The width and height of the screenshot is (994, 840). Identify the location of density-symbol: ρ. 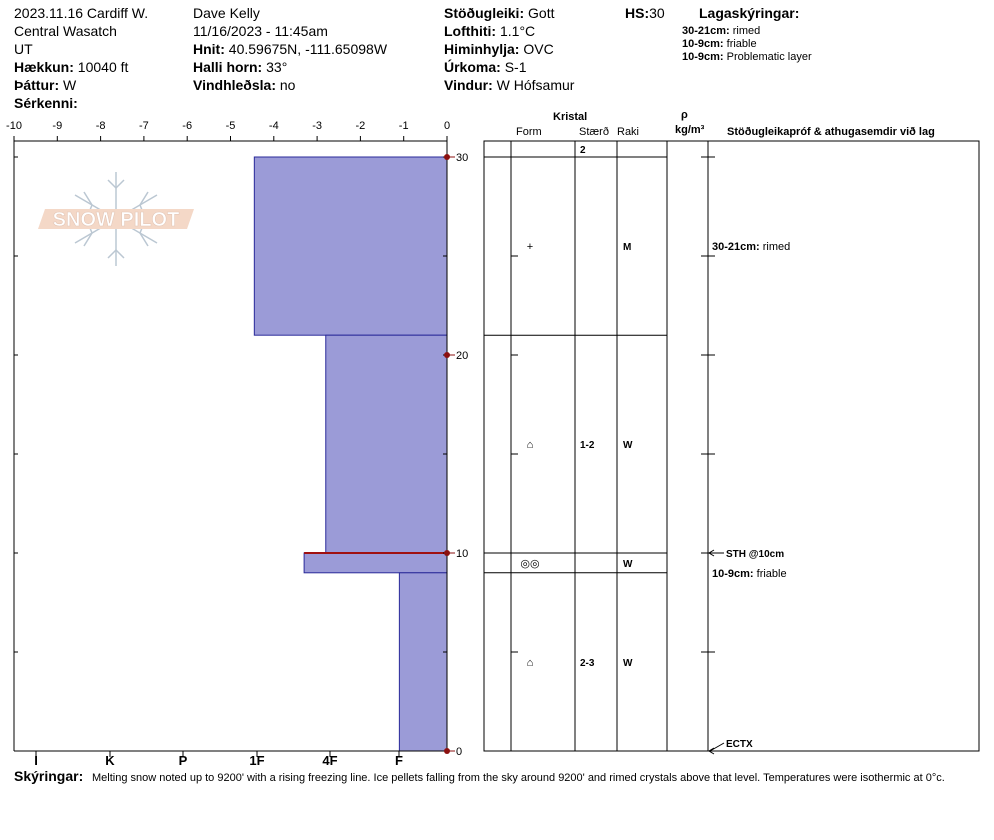
(684, 115).